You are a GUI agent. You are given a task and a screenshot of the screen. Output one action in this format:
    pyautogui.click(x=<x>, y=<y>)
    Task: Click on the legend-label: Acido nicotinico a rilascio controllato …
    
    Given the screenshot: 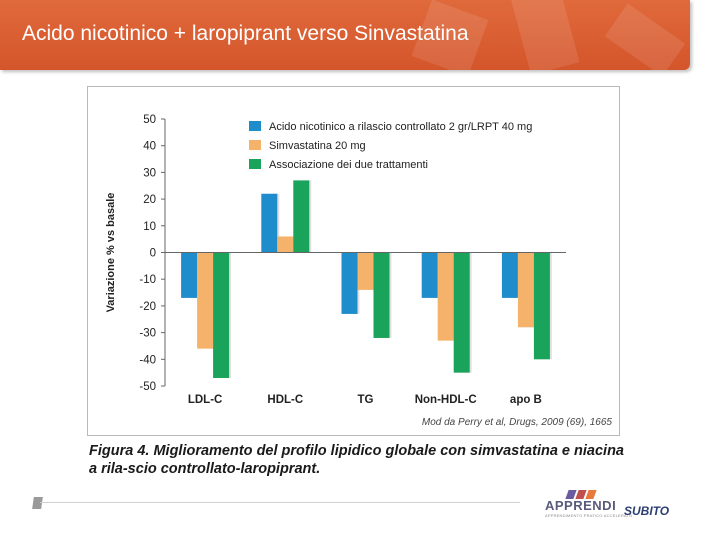 What is the action you would take?
    pyautogui.click(x=400, y=127)
    